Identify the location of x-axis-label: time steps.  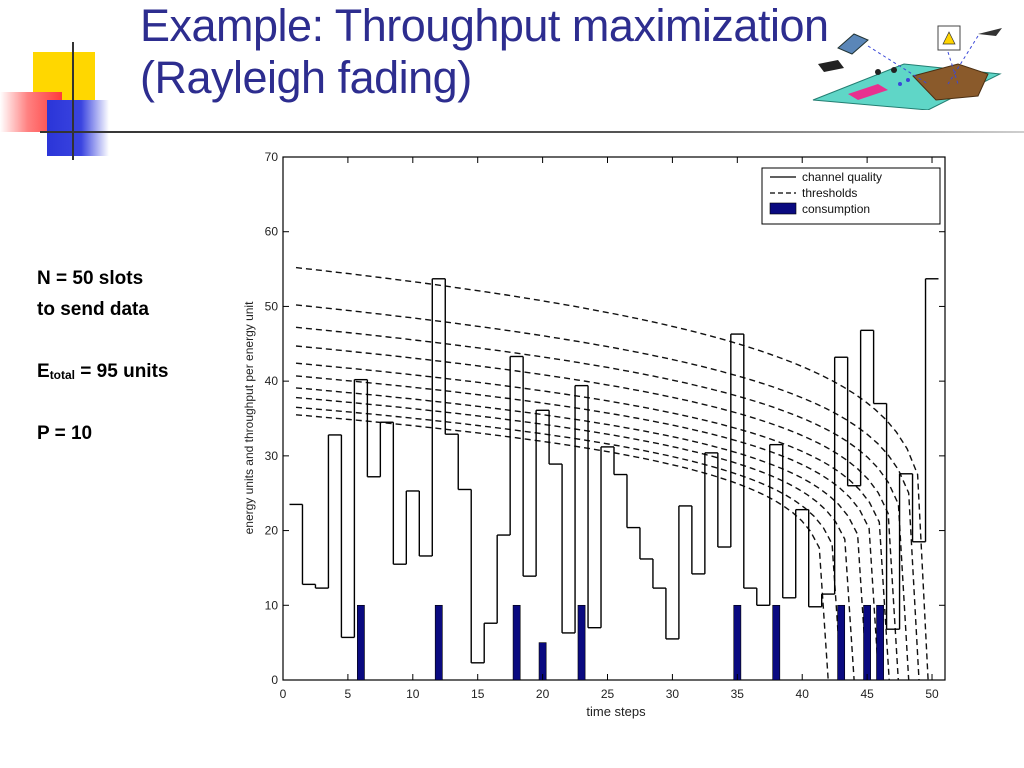
(616, 711).